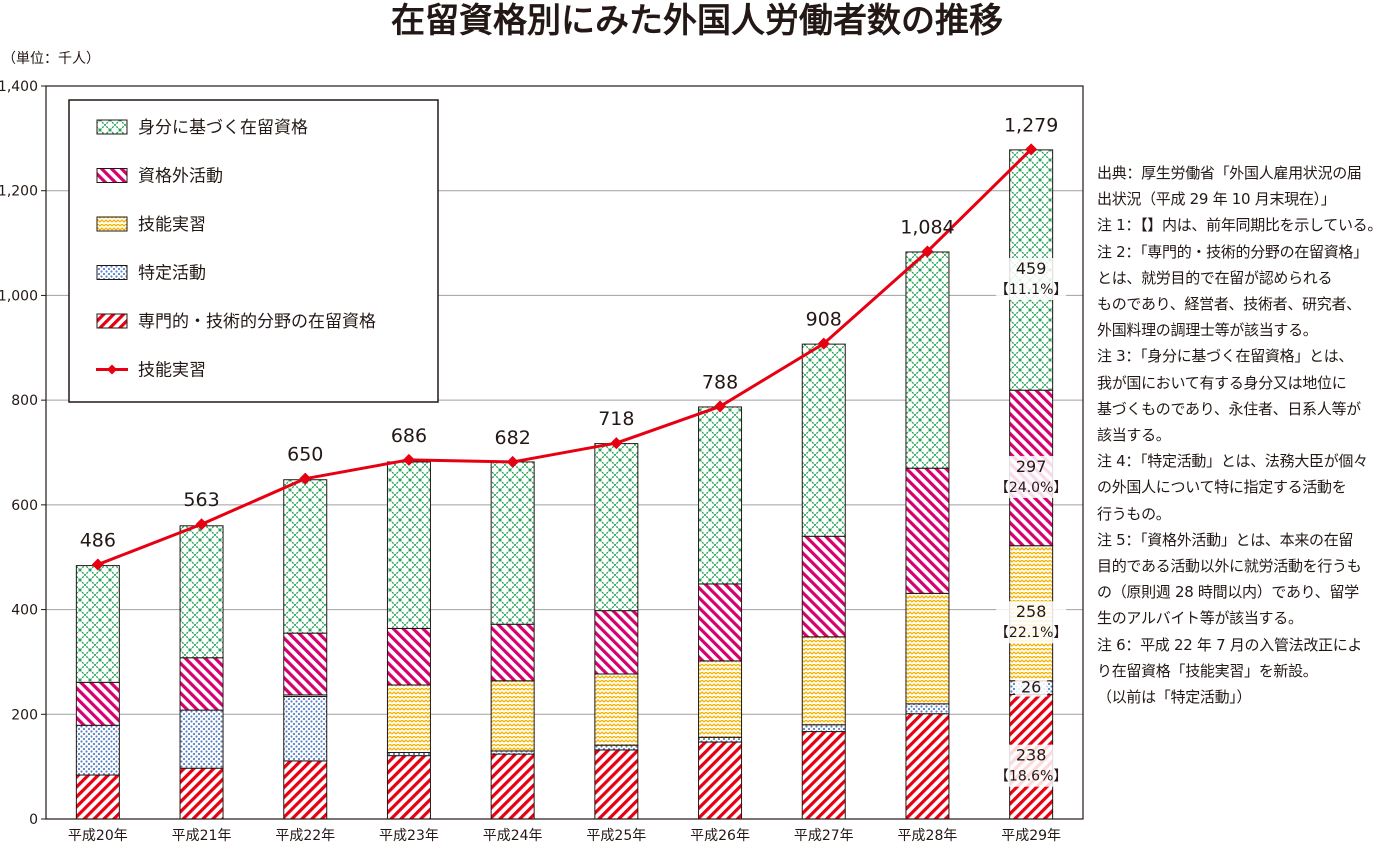  I want to click on note-line: 注 5：「資格外活動」とは、本来の在留, so click(1225, 539).